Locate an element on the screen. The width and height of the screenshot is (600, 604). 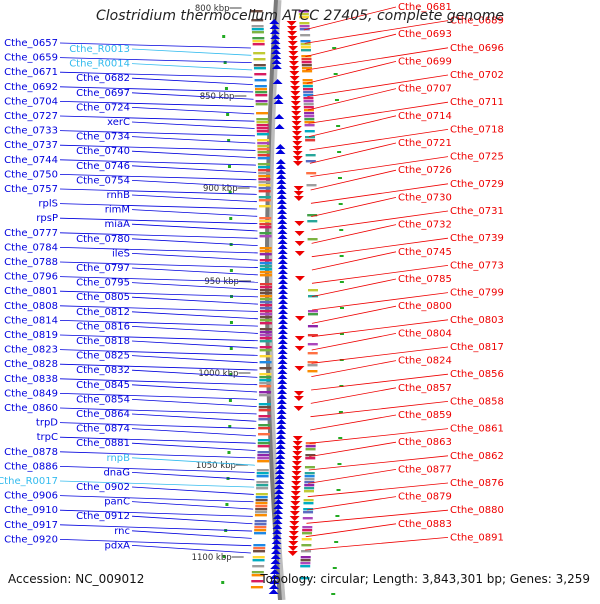
gene-label: Cthe_0780 is located at coordinates (103, 239).